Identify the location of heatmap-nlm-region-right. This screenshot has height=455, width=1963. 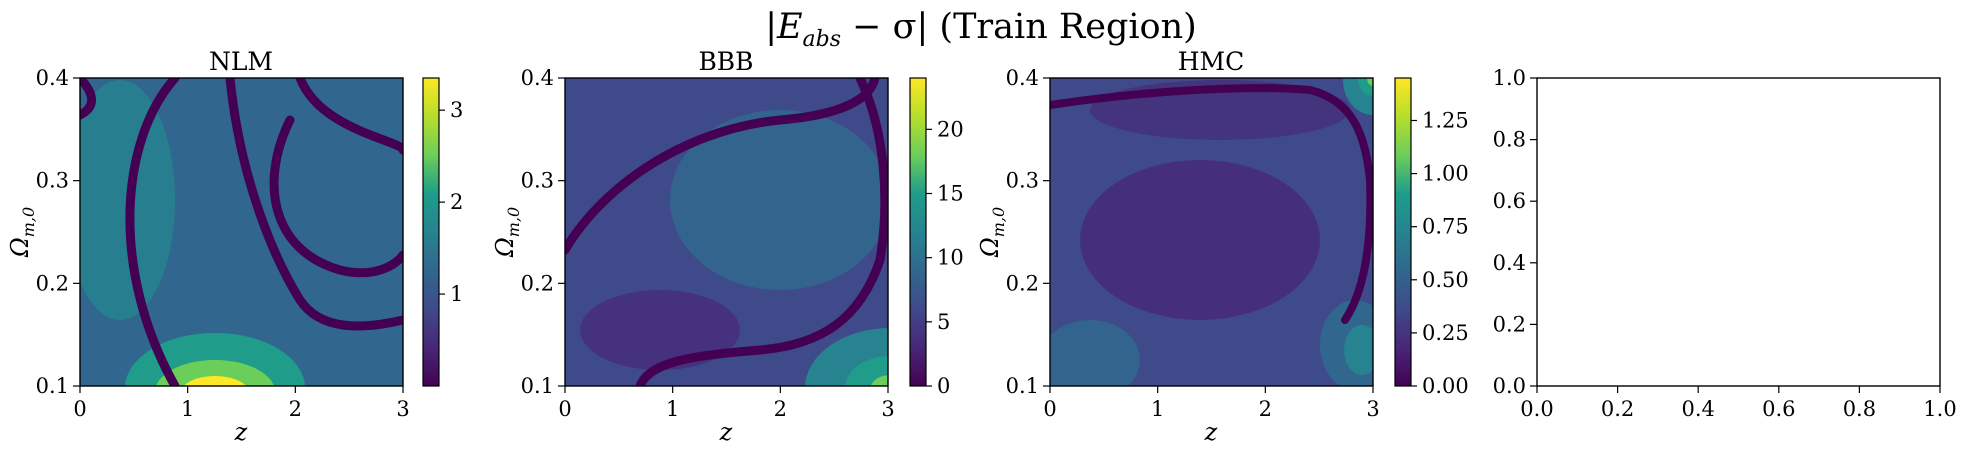
(330, 180).